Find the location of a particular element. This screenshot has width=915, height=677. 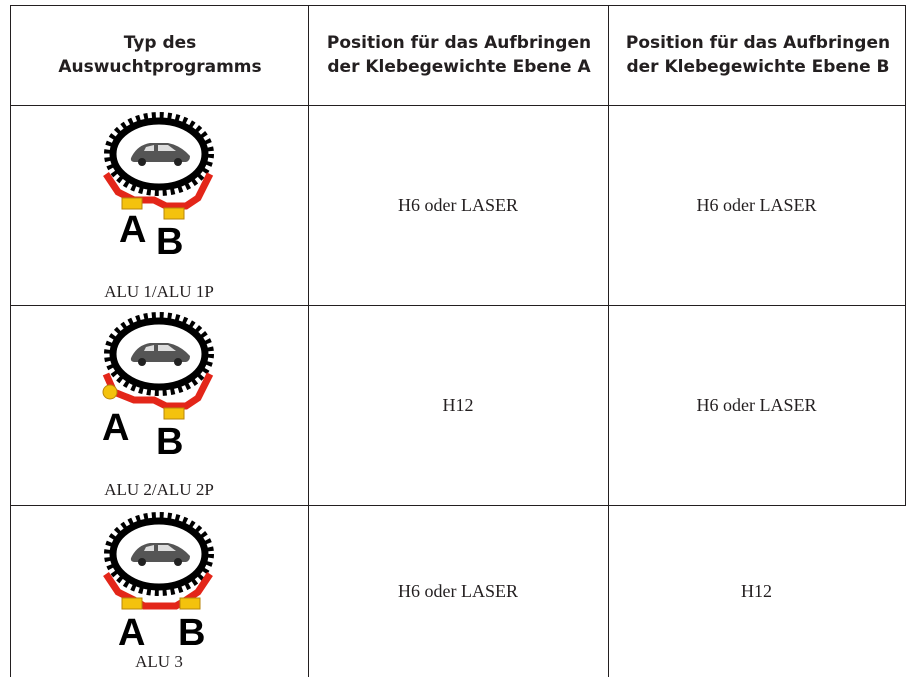

header-cell: Typ des Auswuchtprogramms is located at coordinates (160, 55).